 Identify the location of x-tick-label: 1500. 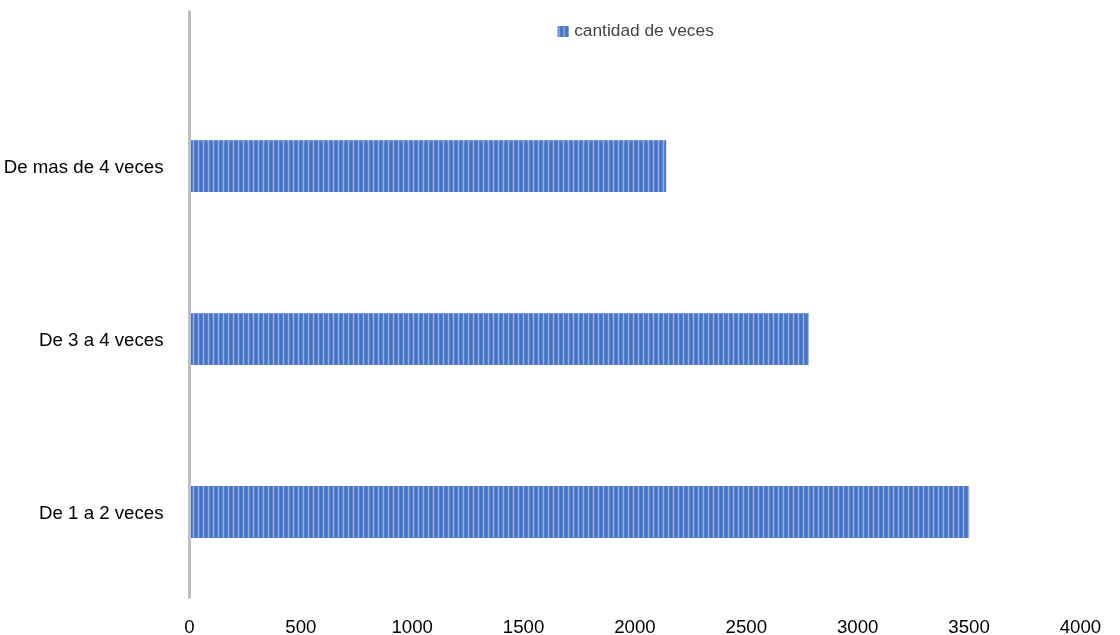
(523, 625).